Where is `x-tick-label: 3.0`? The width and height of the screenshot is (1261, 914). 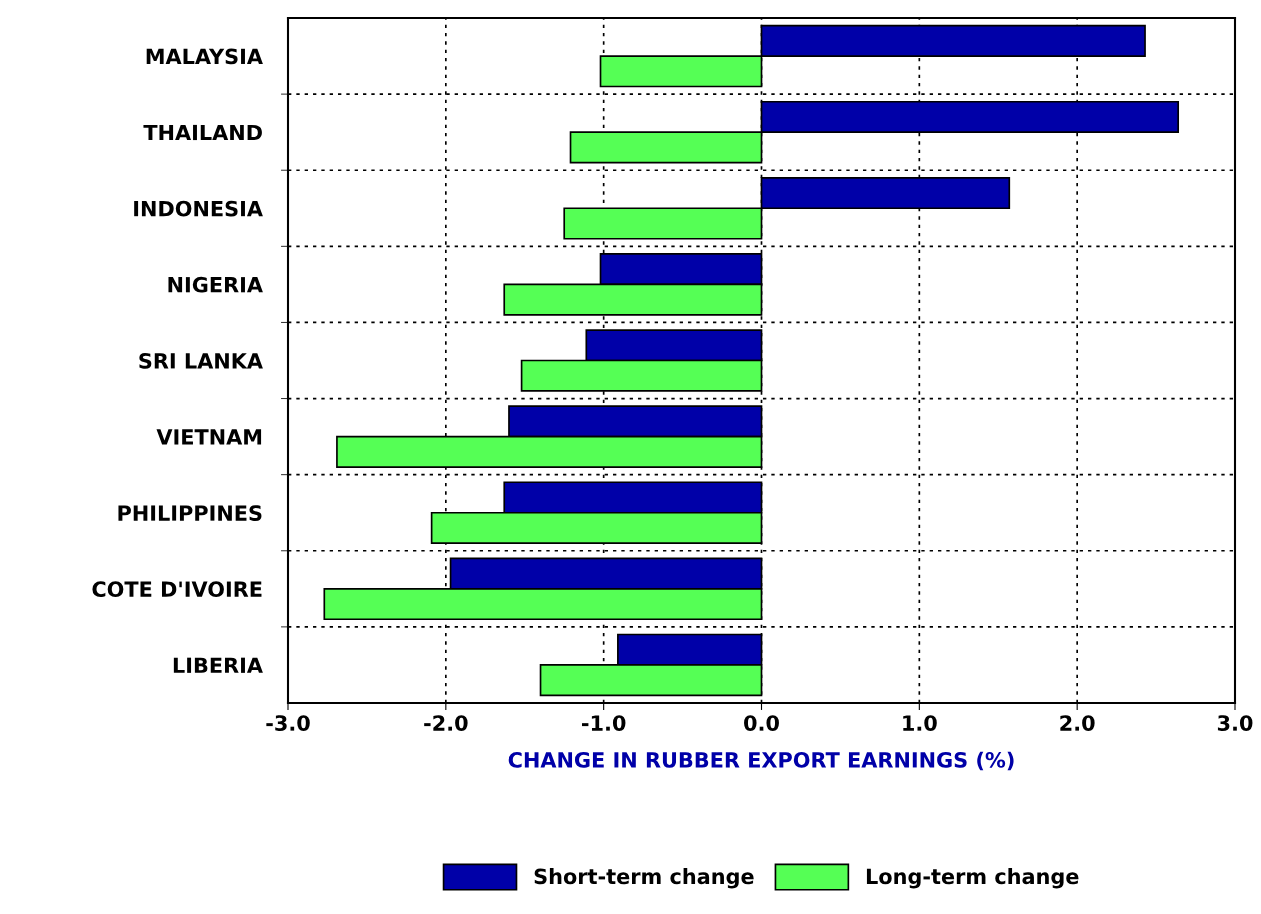 x-tick-label: 3.0 is located at coordinates (1235, 723).